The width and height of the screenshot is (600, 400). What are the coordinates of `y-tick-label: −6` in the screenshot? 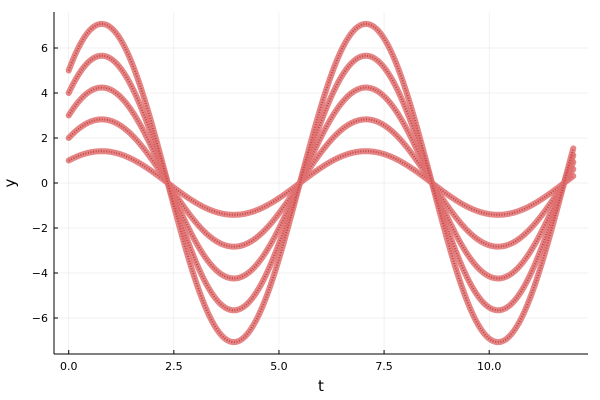 It's located at (40, 318).